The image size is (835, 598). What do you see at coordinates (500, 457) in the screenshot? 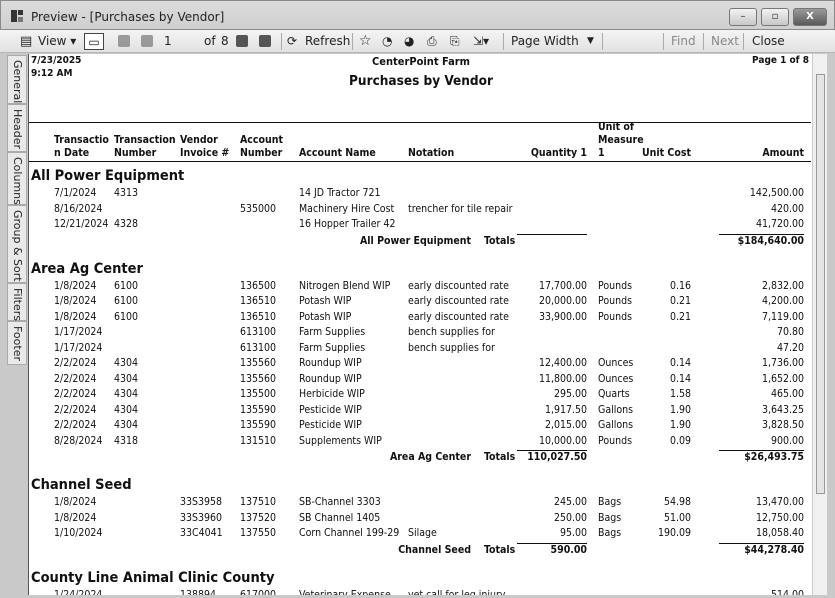
I see `totals-label: Totals` at bounding box center [500, 457].